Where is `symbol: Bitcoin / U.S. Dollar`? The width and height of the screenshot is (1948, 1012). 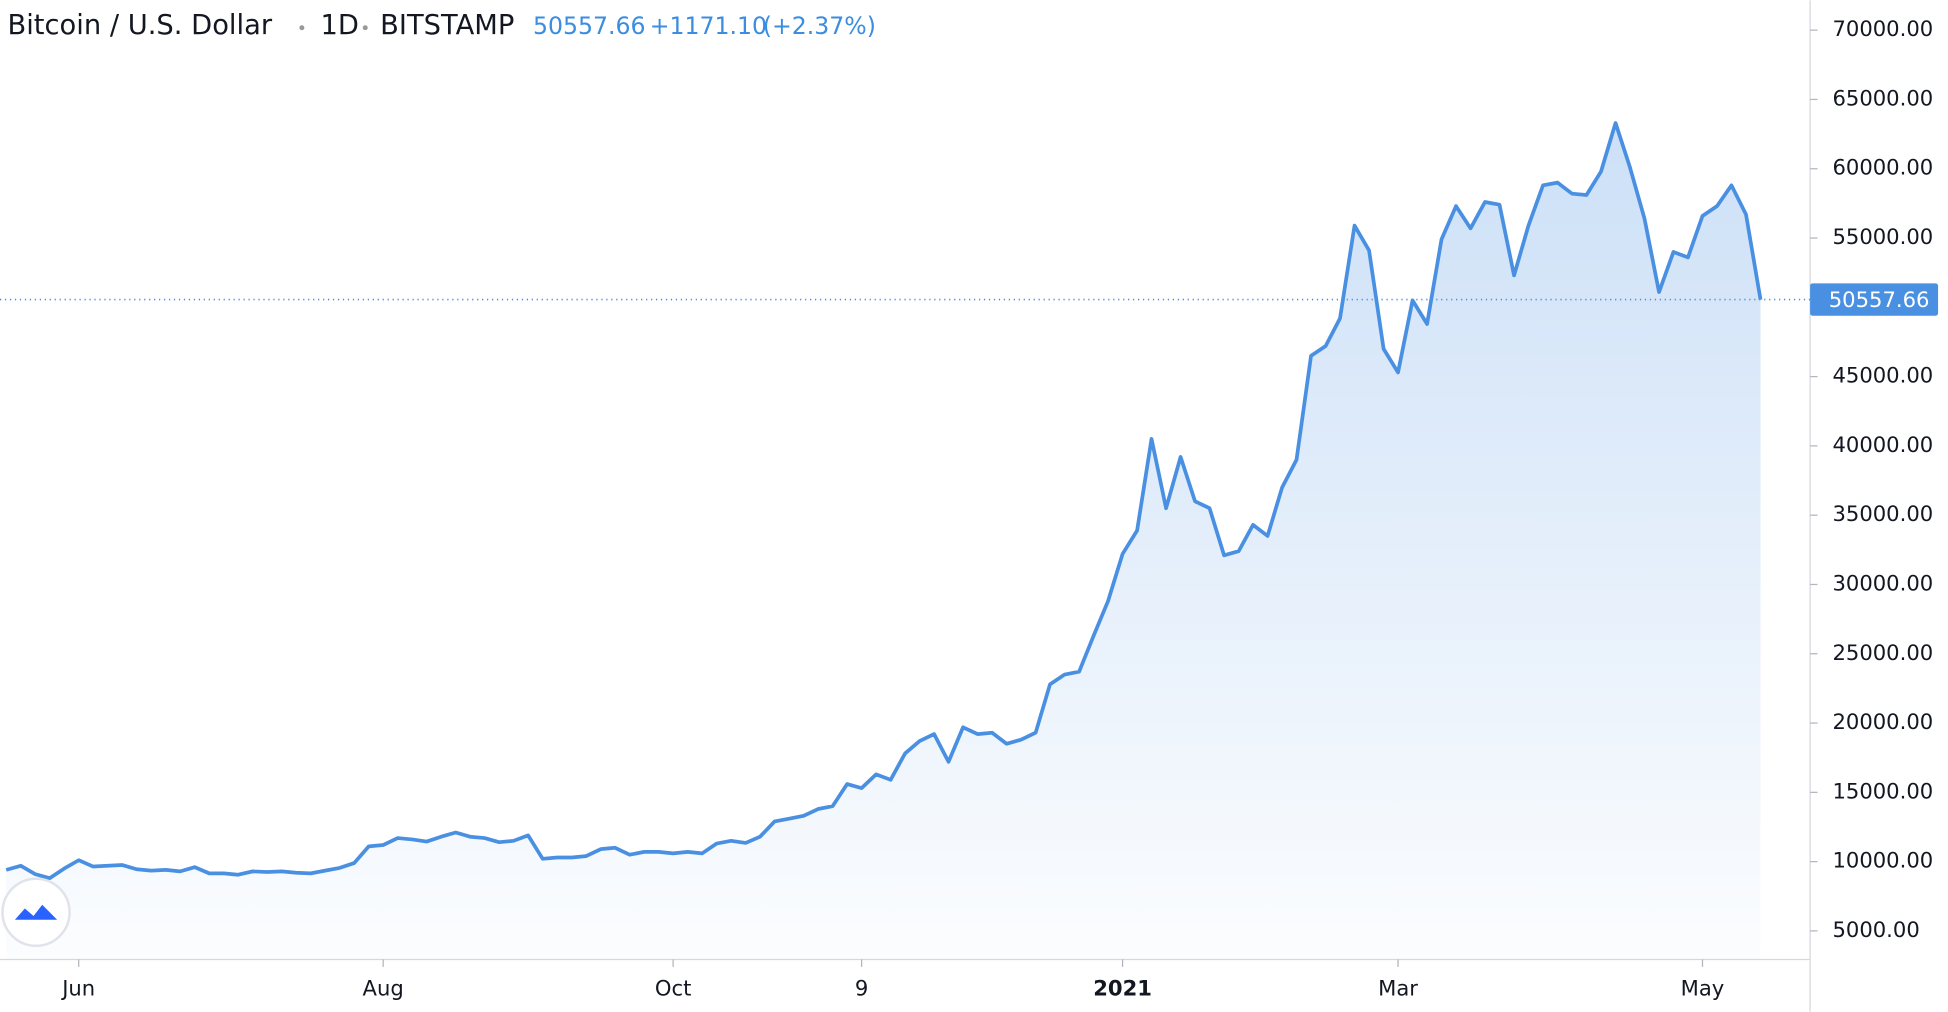 symbol: Bitcoin / U.S. Dollar is located at coordinates (139, 25).